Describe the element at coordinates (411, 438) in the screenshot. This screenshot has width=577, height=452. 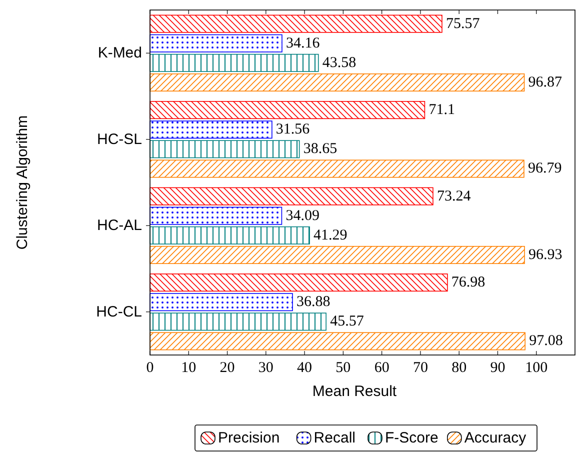
I see `legend-label: F-Score` at that location.